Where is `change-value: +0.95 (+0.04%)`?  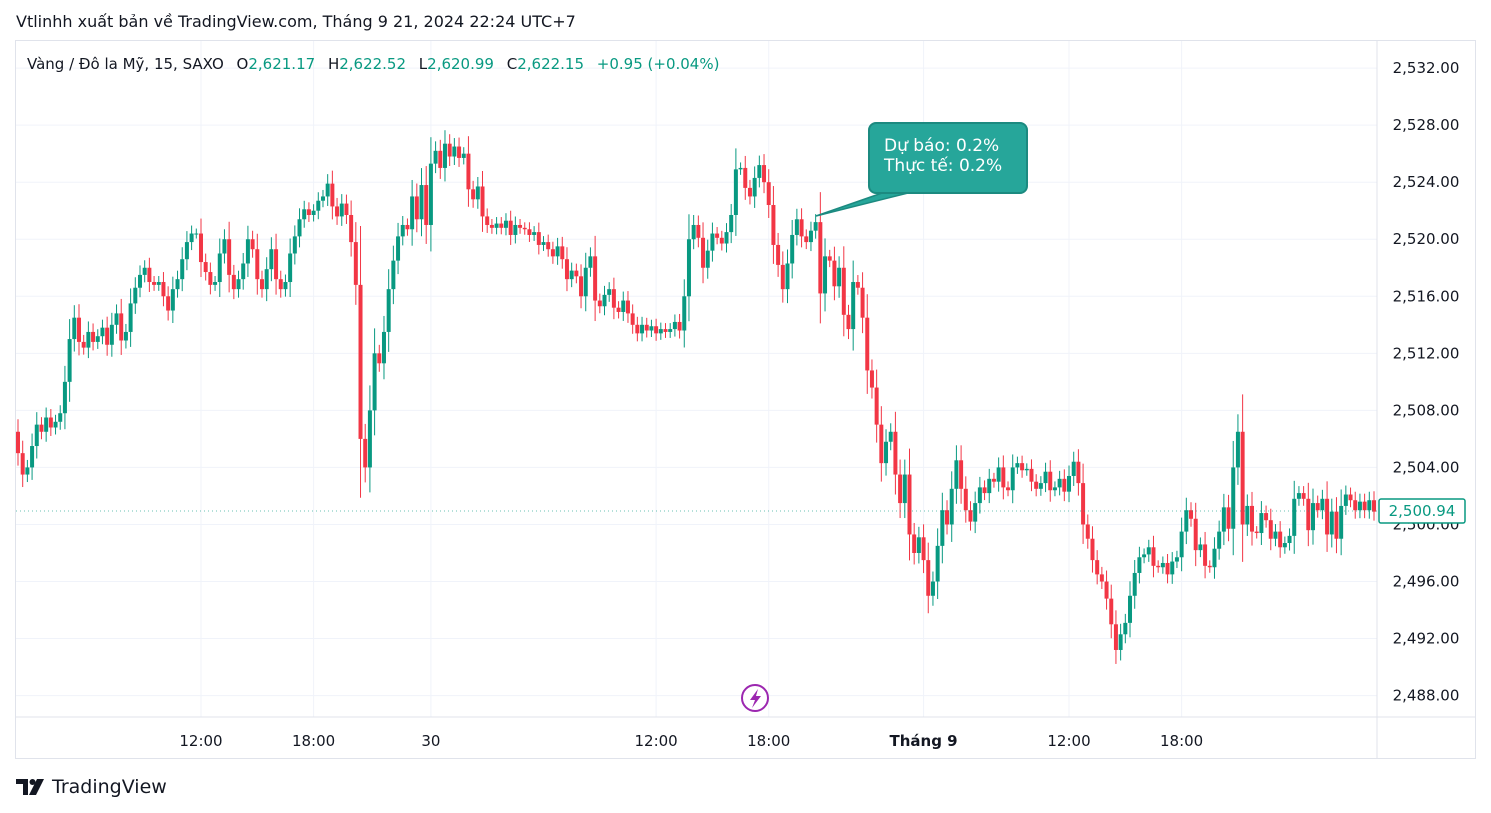
change-value: +0.95 (+0.04%) is located at coordinates (658, 64).